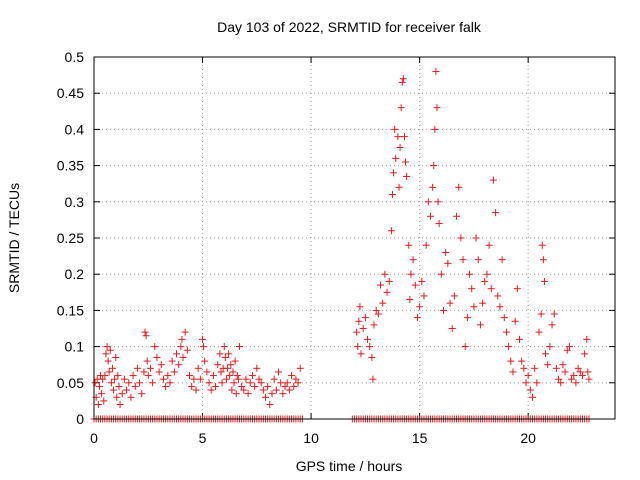 The height and width of the screenshot is (480, 640). Describe the element at coordinates (70, 310) in the screenshot. I see `y-tick-label: 0.15` at that location.